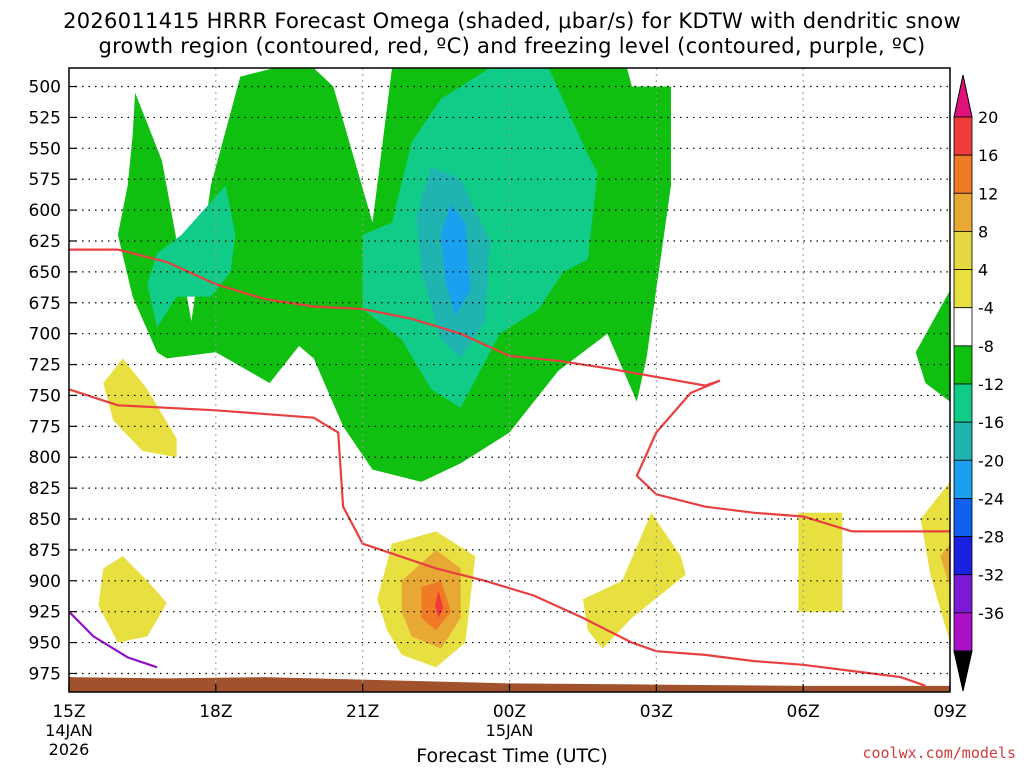 Image resolution: width=1024 pixels, height=768 pixels. Describe the element at coordinates (45, 613) in the screenshot. I see `y-tick-label: 925` at that location.